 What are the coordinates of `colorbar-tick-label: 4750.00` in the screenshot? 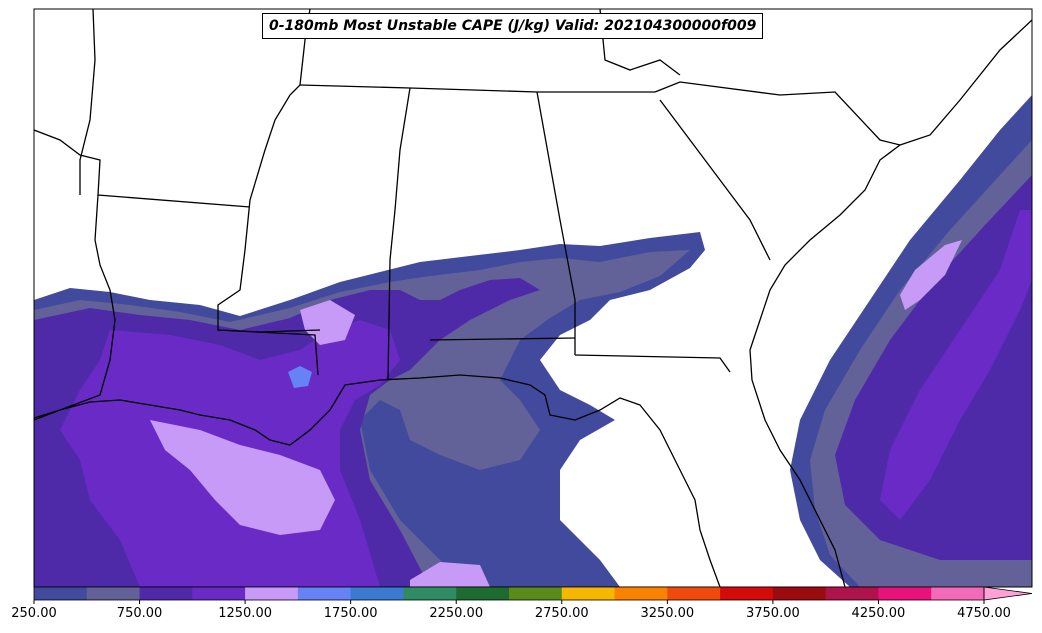 It's located at (984, 613).